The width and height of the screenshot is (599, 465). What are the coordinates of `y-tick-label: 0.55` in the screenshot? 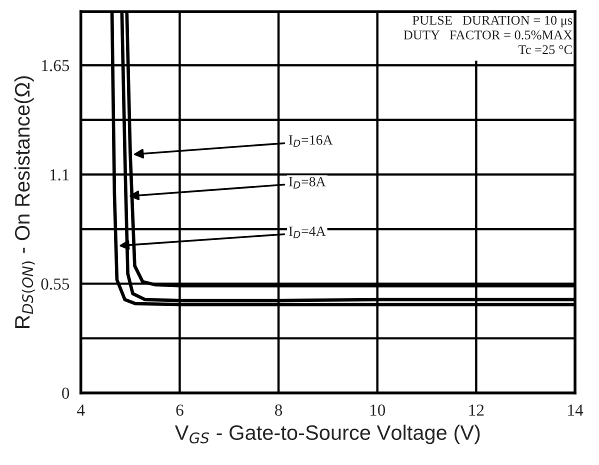 It's located at (55, 284).